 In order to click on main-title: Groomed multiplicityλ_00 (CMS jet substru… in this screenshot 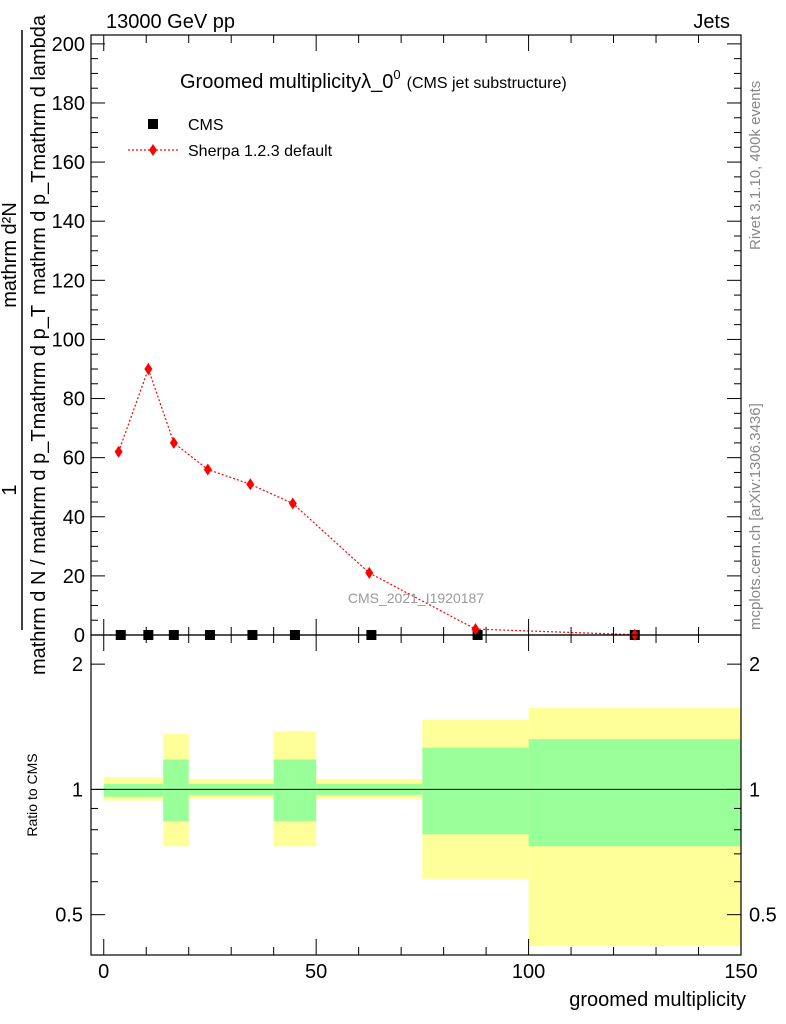, I will do `click(373, 80)`.